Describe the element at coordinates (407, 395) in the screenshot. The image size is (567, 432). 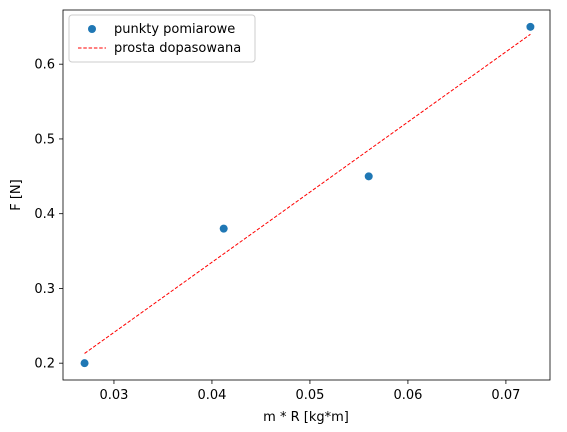
I see `x-tick-label: 0.06` at that location.